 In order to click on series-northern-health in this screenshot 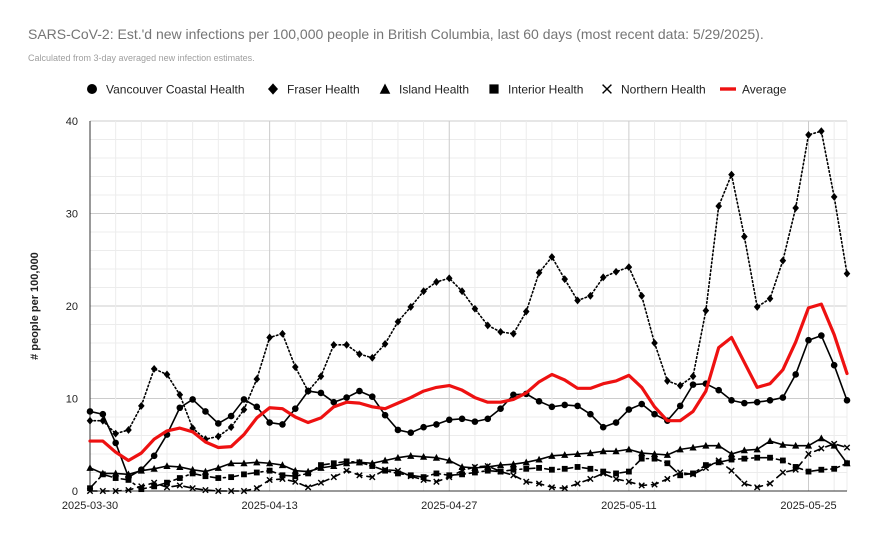, I will do `click(468, 467)`.